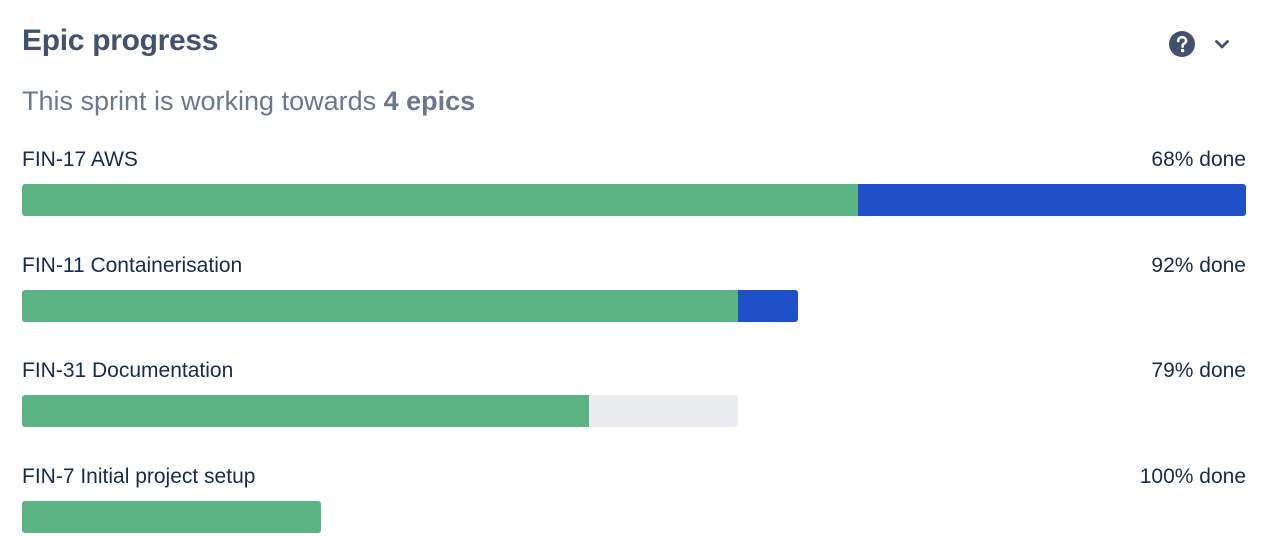 This screenshot has width=1261, height=536. I want to click on epic-label: FIN-11 Containerisation, so click(132, 265).